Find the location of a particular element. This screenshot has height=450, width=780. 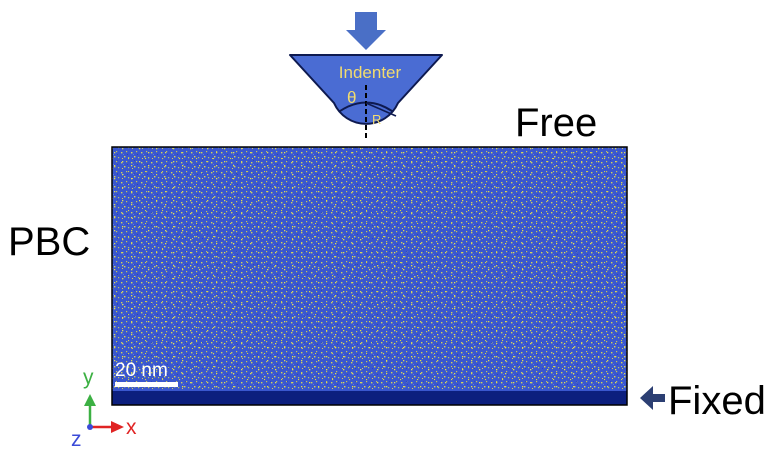

z-axis-origin is located at coordinates (90, 427).